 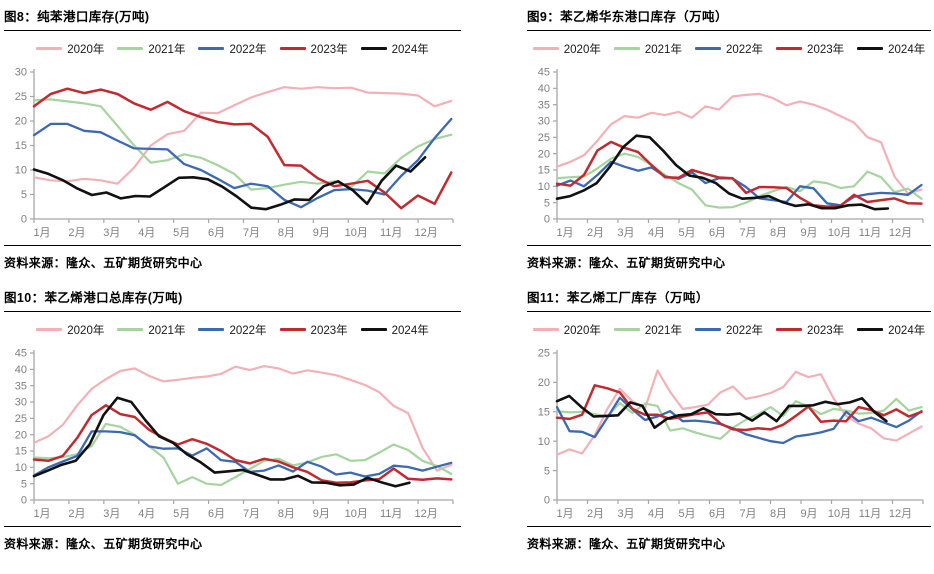 What do you see at coordinates (103, 263) in the screenshot?
I see `fig8-source-note: 资料来源：隆众、五矿期货研究中心` at bounding box center [103, 263].